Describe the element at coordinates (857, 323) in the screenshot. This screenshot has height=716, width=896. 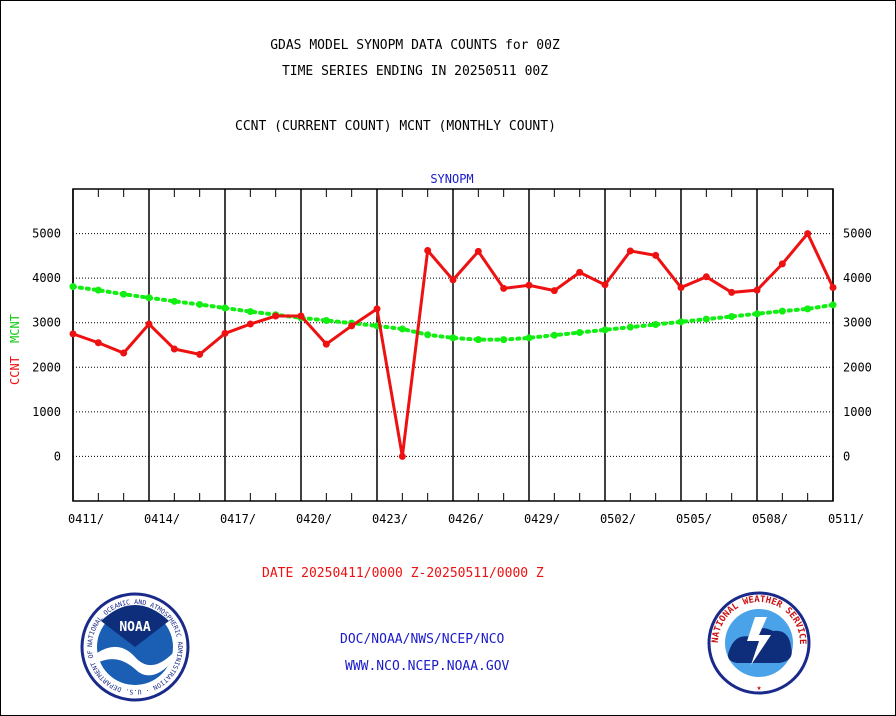
I see `y-tick-label-right: 3000` at that location.